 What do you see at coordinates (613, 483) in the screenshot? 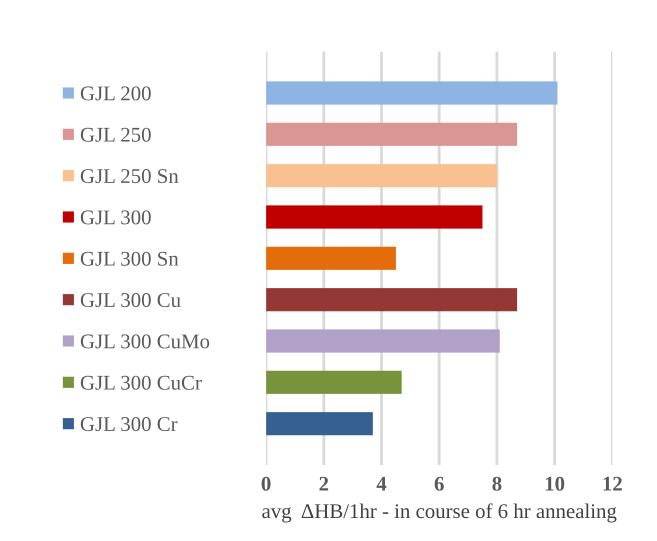
I see `x-tick-label: 12` at bounding box center [613, 483].